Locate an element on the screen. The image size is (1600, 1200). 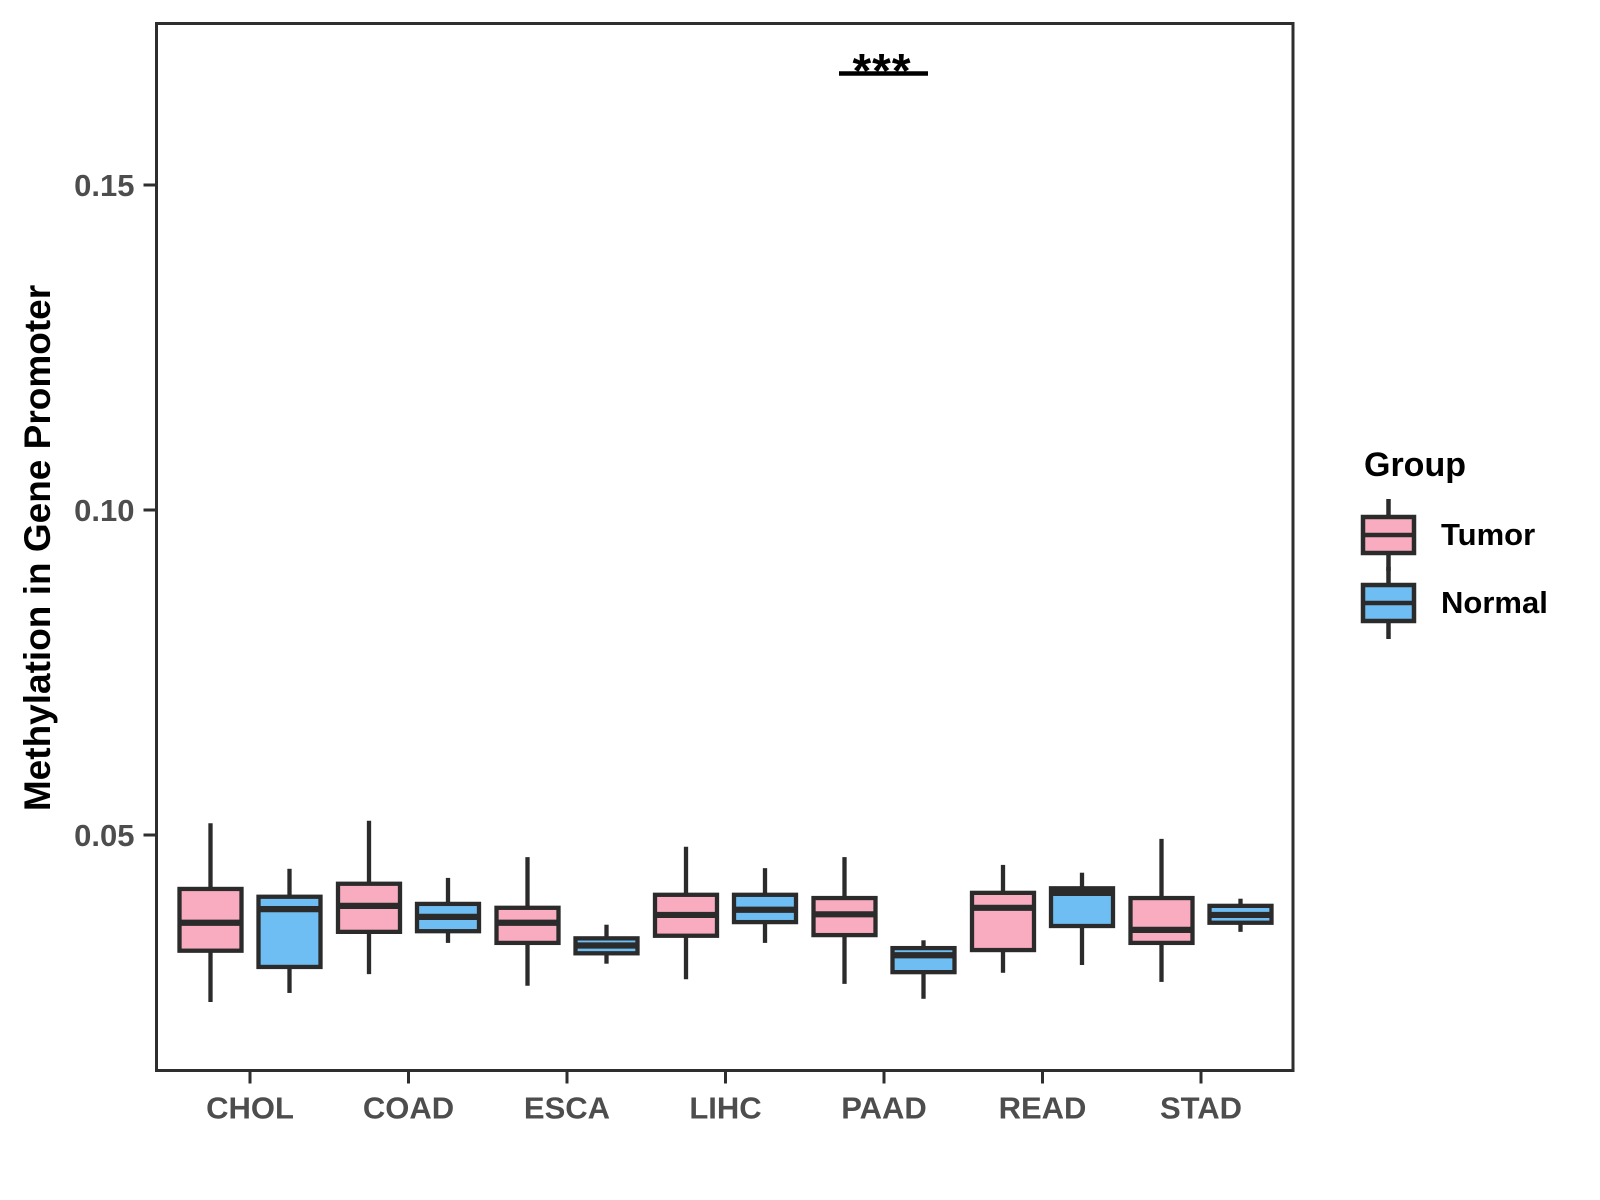
significance-stars: *** is located at coordinates (881, 71).